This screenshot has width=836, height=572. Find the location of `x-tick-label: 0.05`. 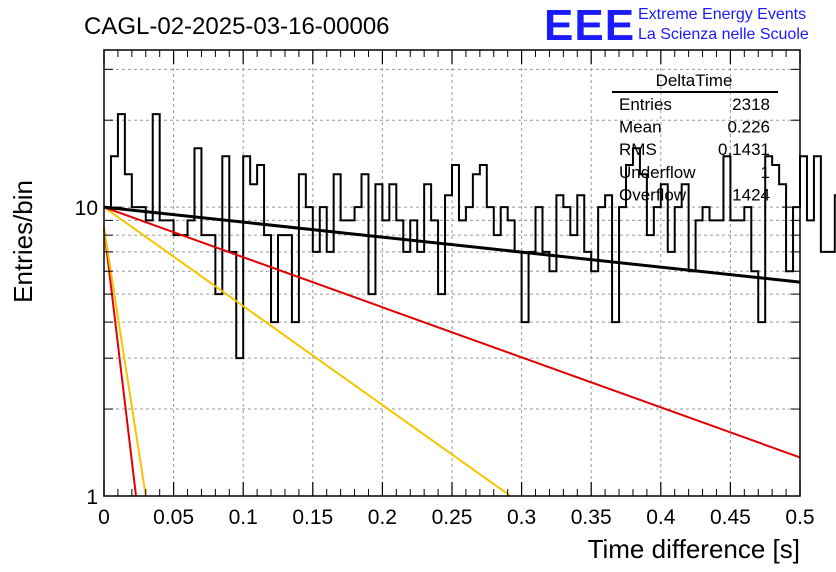

x-tick-label: 0.05 is located at coordinates (173, 517).